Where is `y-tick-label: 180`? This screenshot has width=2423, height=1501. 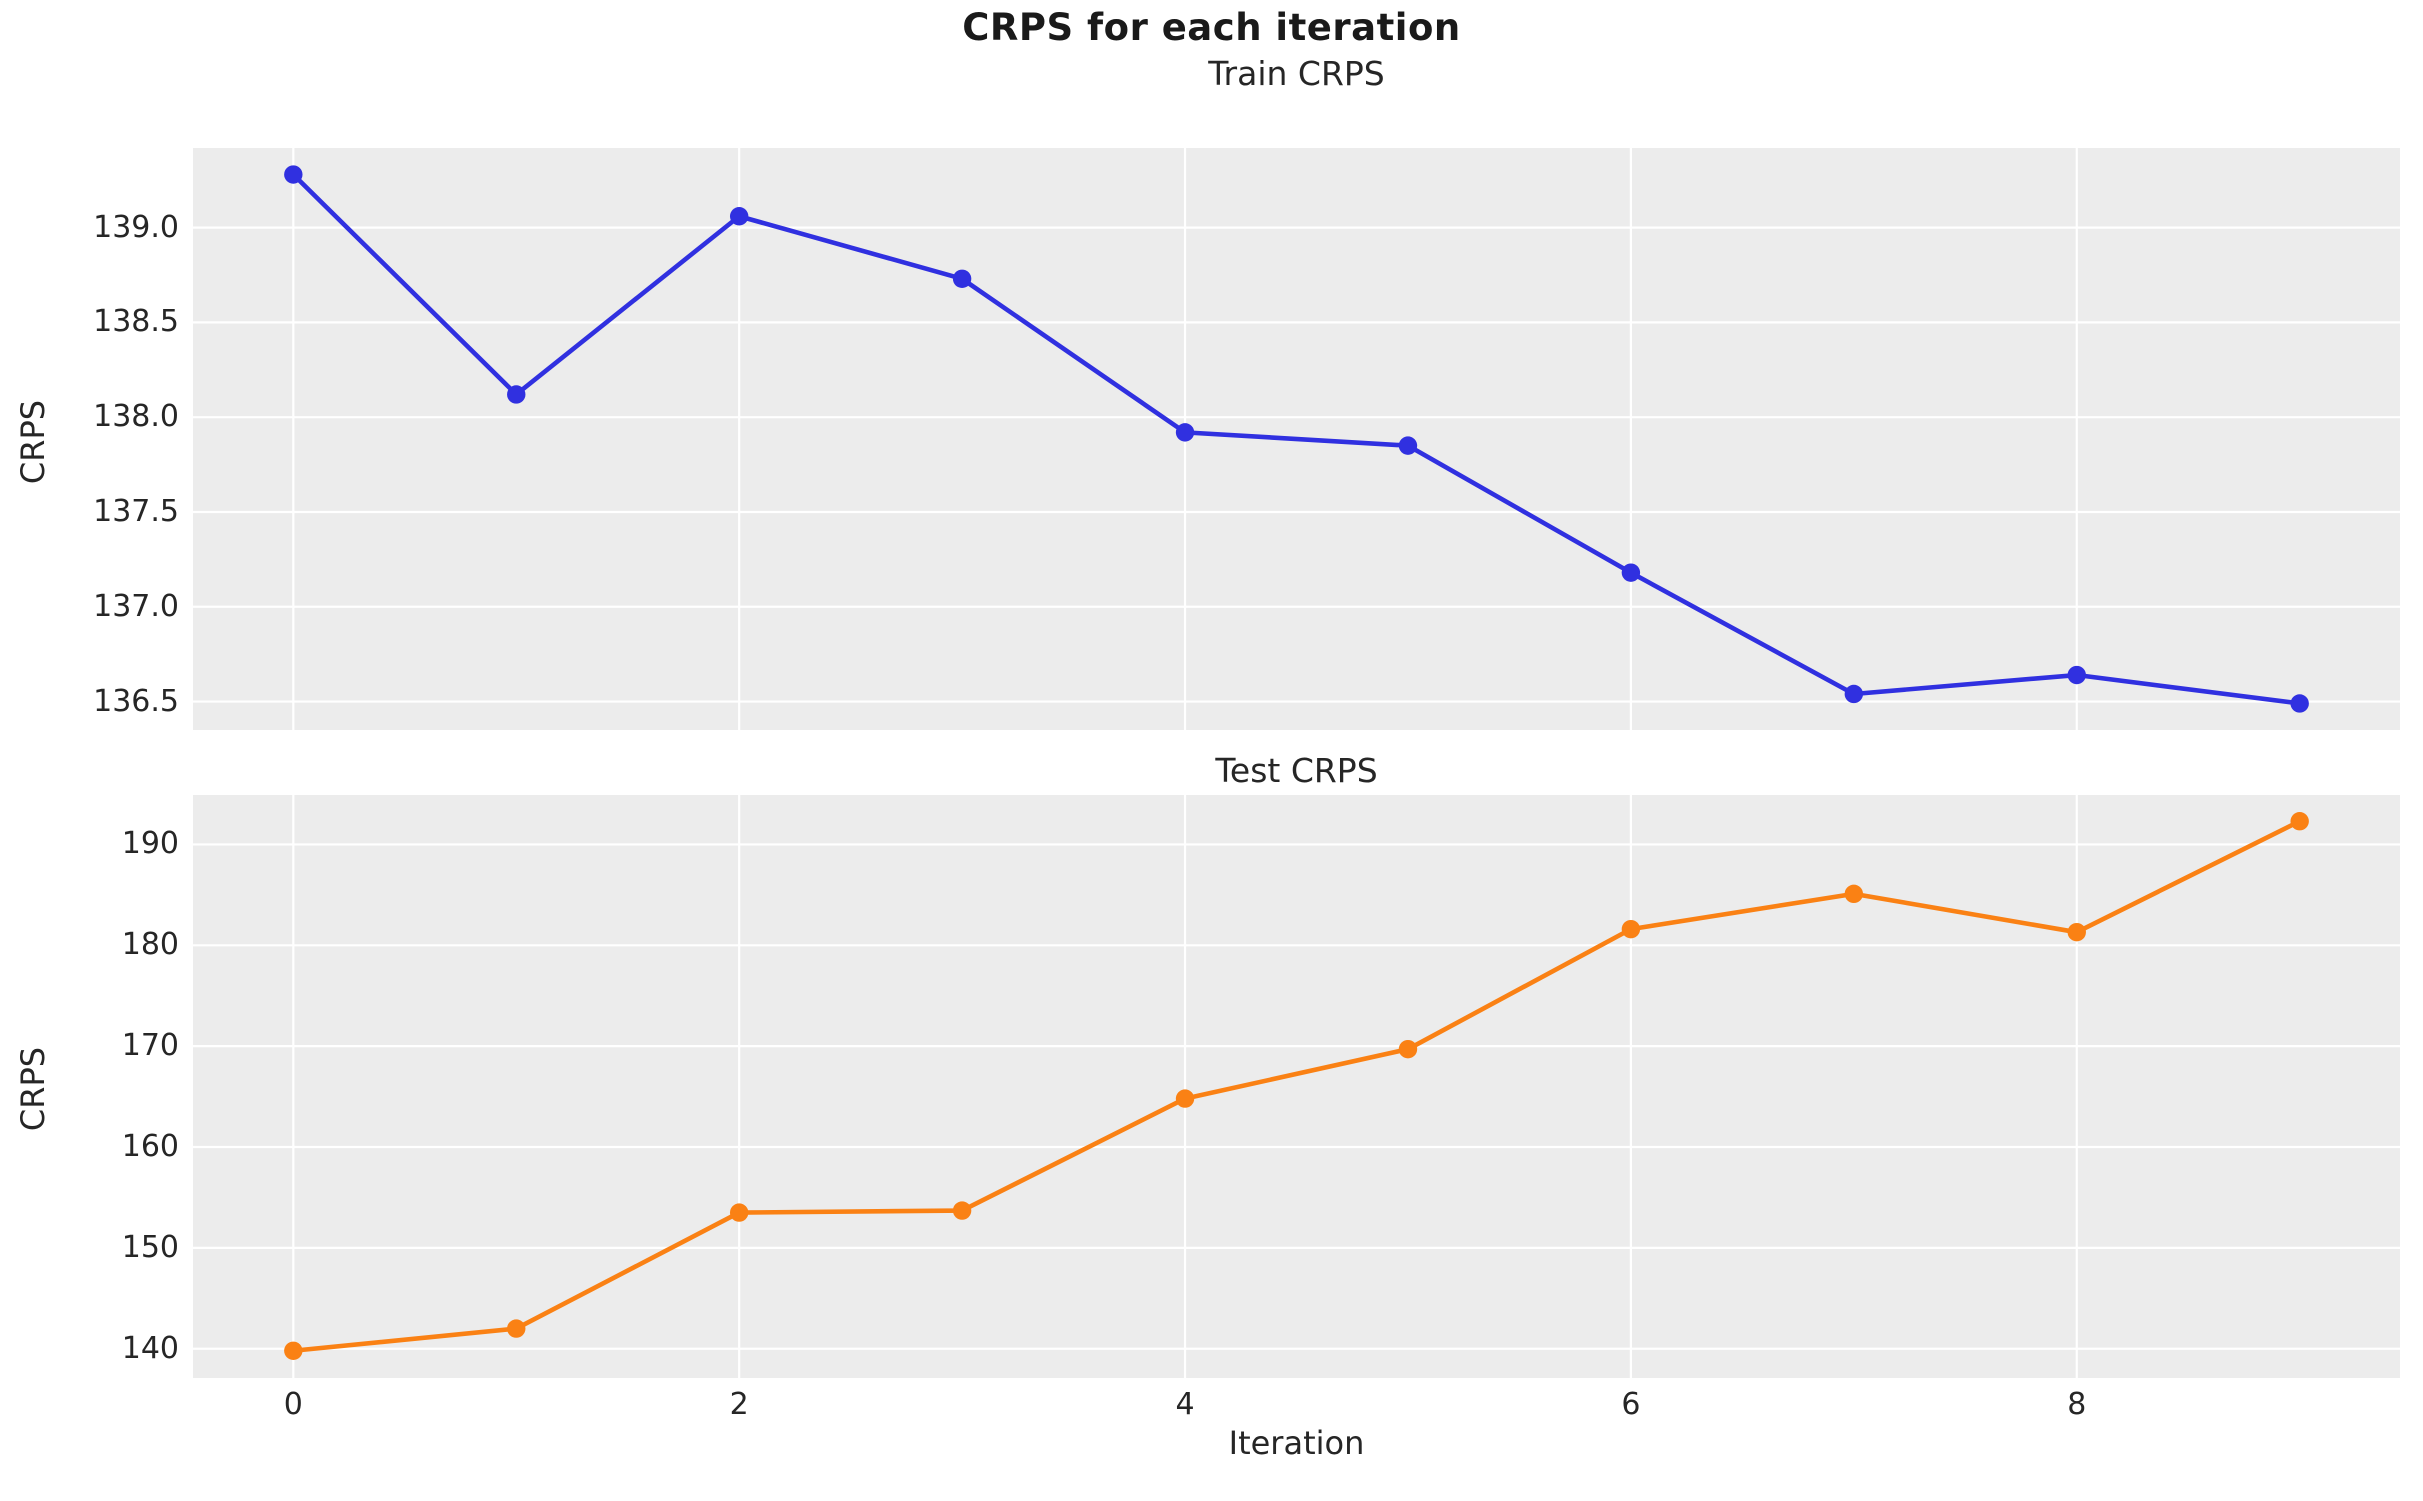
y-tick-label: 180 is located at coordinates (150, 945).